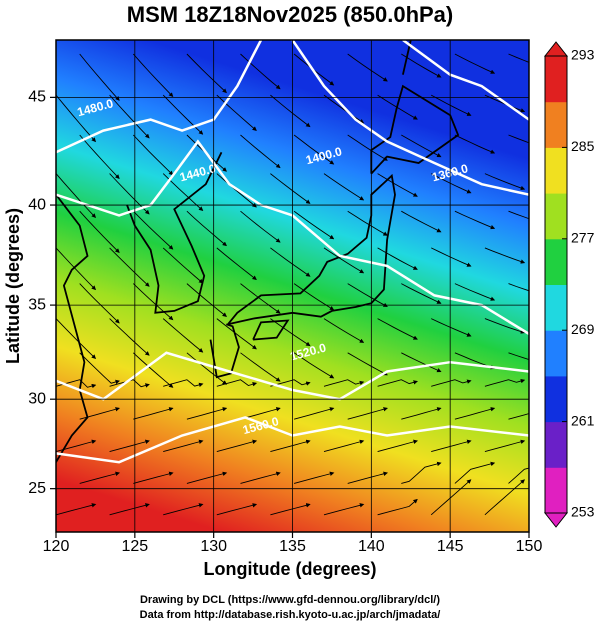  What do you see at coordinates (583, 420) in the screenshot?
I see `colorbar-tick-label: 261` at bounding box center [583, 420].